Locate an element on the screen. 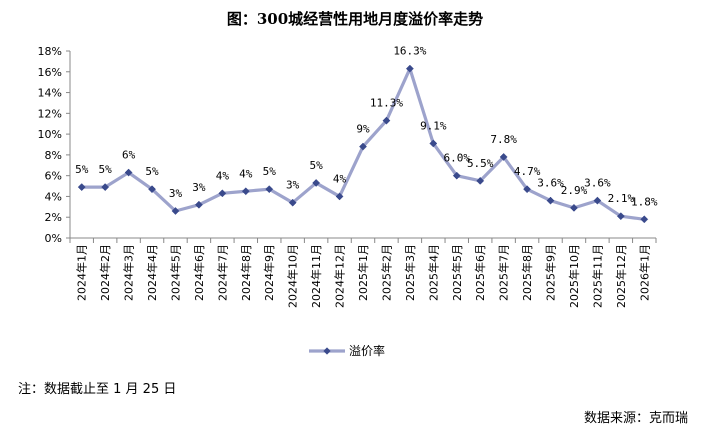 The width and height of the screenshot is (710, 431). x-tick-label: 2024年10月 is located at coordinates (293, 276).